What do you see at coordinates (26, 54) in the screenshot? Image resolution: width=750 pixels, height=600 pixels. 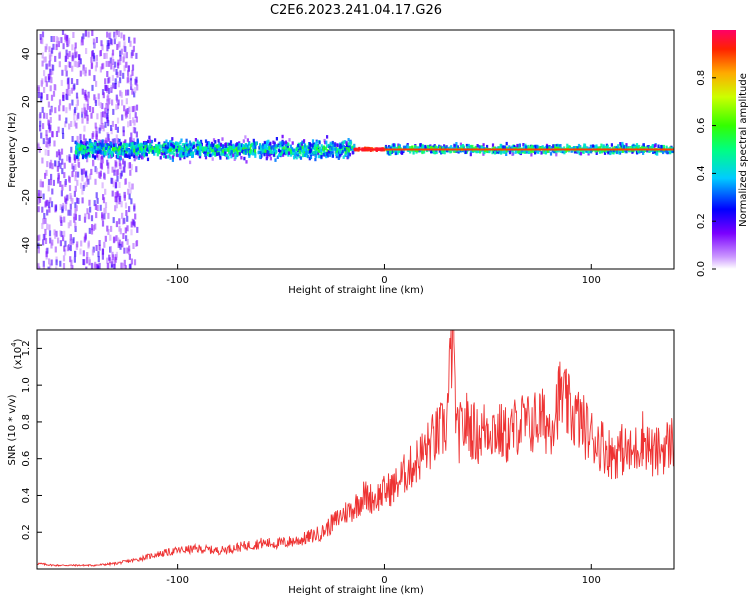 I see `y-tick-label: 40` at bounding box center [26, 54].